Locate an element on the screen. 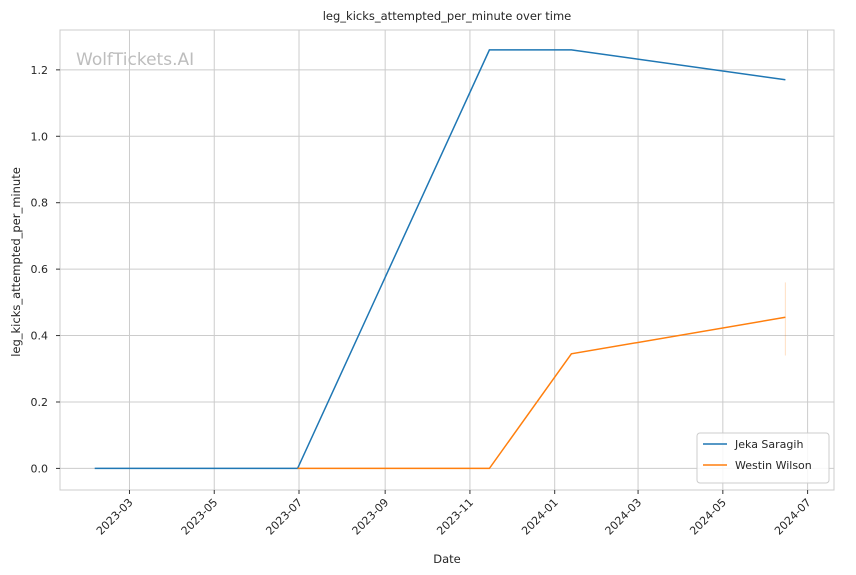 The image size is (856, 575). x-tick-label: 2023-05 is located at coordinates (200, 517).